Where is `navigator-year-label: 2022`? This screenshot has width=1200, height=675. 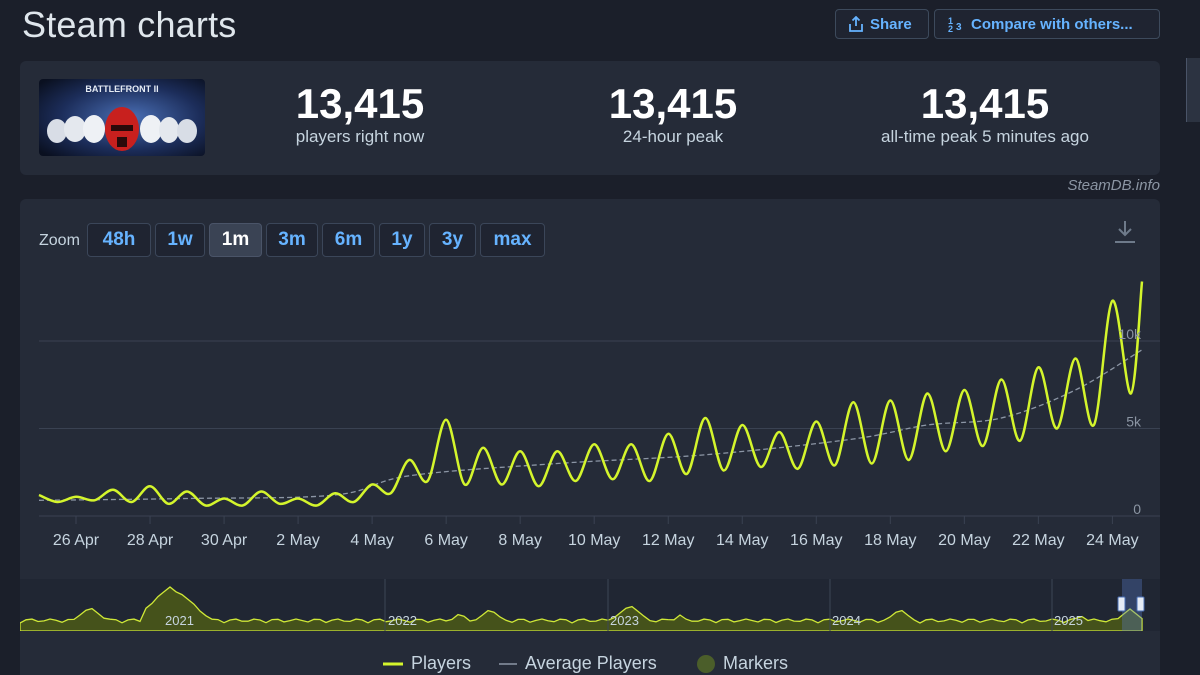
navigator-year-label: 2022 is located at coordinates (402, 620).